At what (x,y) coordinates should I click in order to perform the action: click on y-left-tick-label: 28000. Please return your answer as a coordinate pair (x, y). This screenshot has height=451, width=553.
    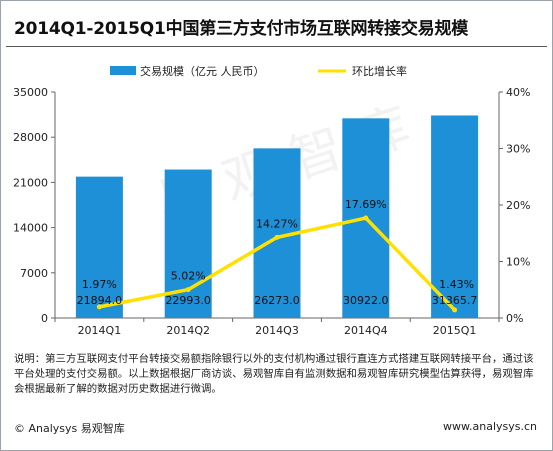
    Looking at the image, I should click on (30, 137).